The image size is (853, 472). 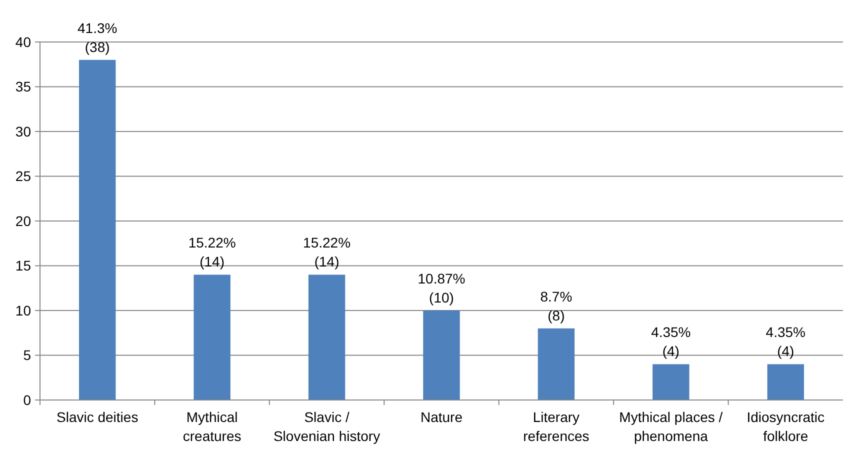 I want to click on y-tick-label: 15, so click(x=23, y=266).